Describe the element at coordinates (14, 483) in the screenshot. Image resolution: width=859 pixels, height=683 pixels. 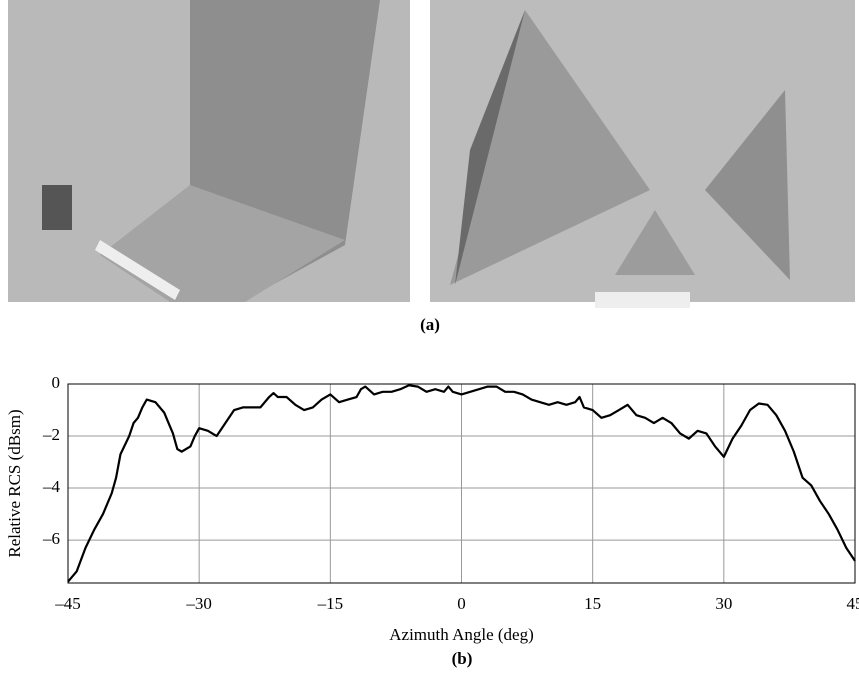
I see `y-axis-label: Relative RCS (dBsm)` at that location.